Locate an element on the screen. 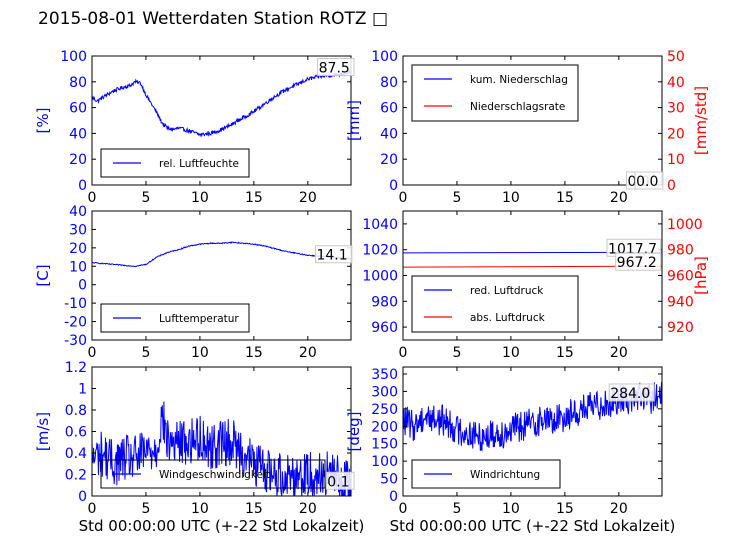 This screenshot has width=736, height=552. y-tick-label: 980 is located at coordinates (384, 302).